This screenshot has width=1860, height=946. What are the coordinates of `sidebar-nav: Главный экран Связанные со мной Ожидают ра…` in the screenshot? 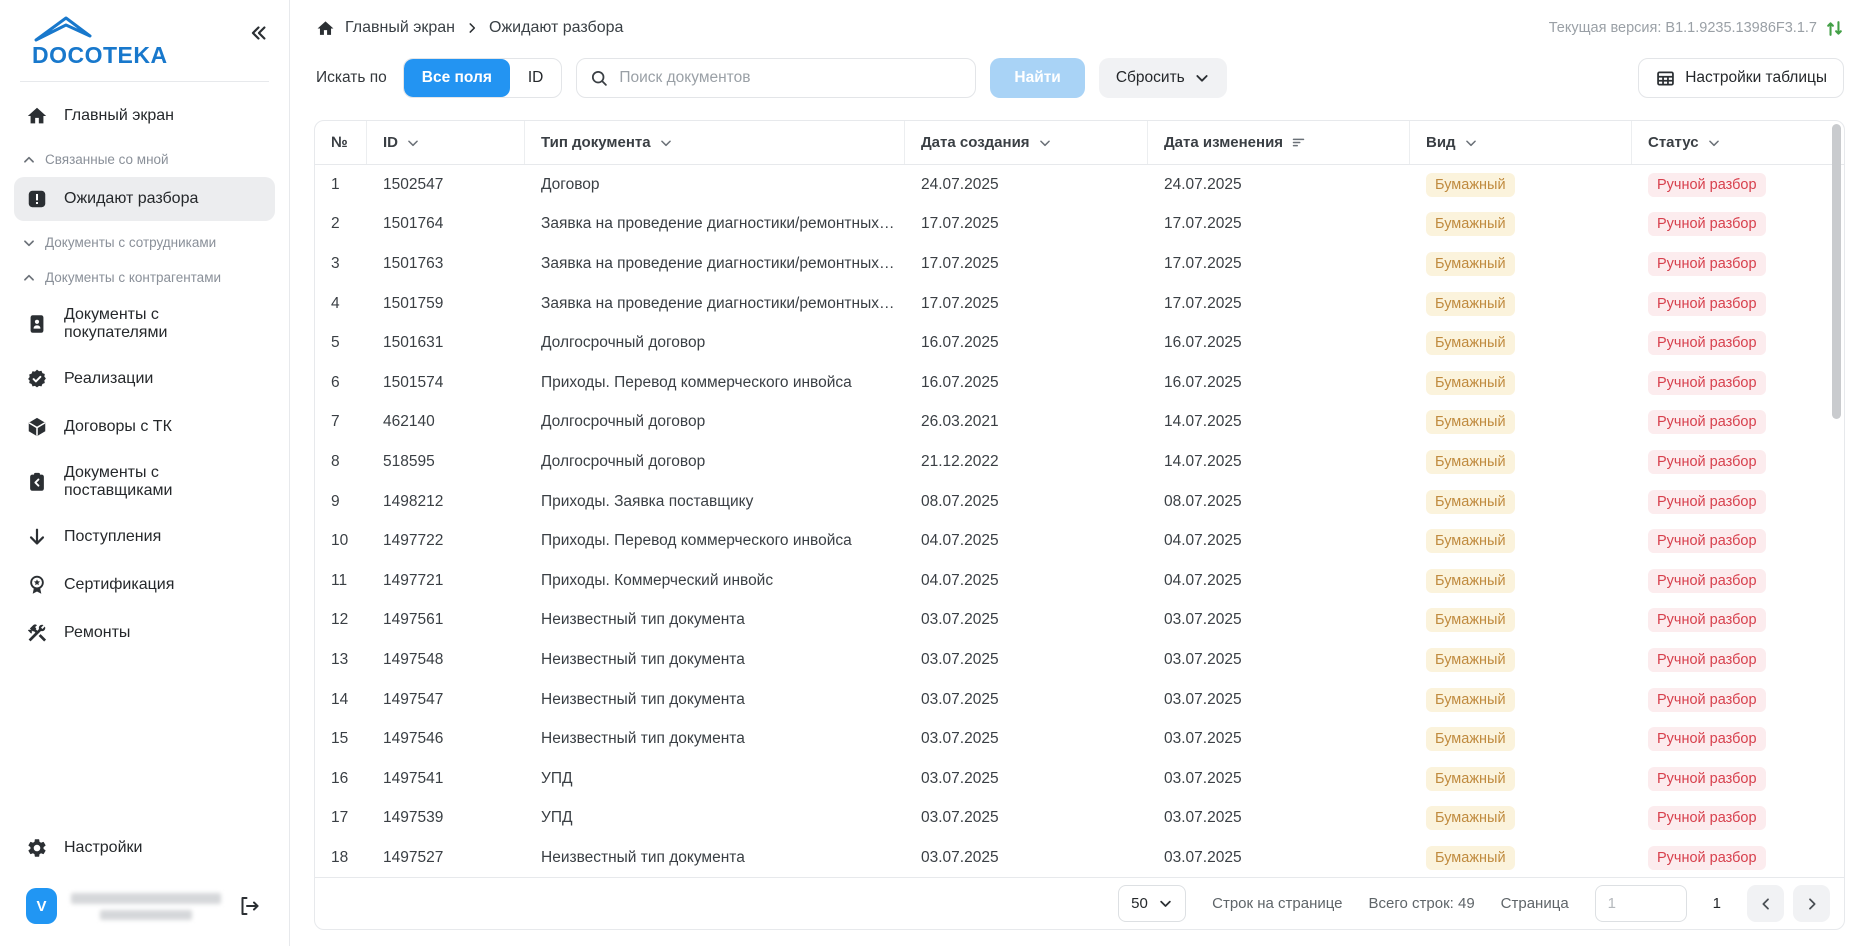 It's located at (144, 458).